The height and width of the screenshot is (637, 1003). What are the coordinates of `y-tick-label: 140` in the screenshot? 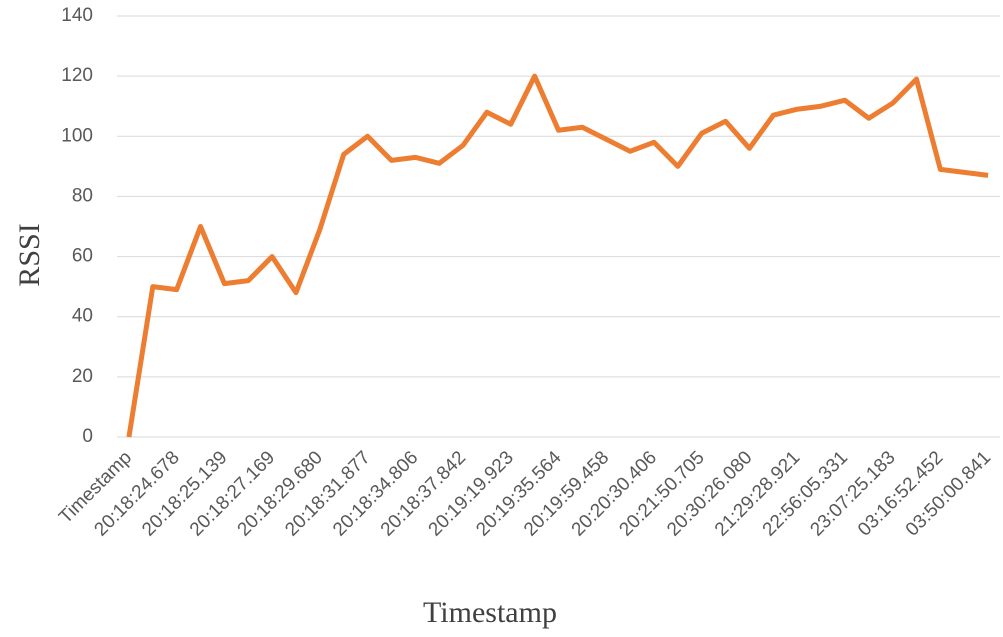 It's located at (77, 15).